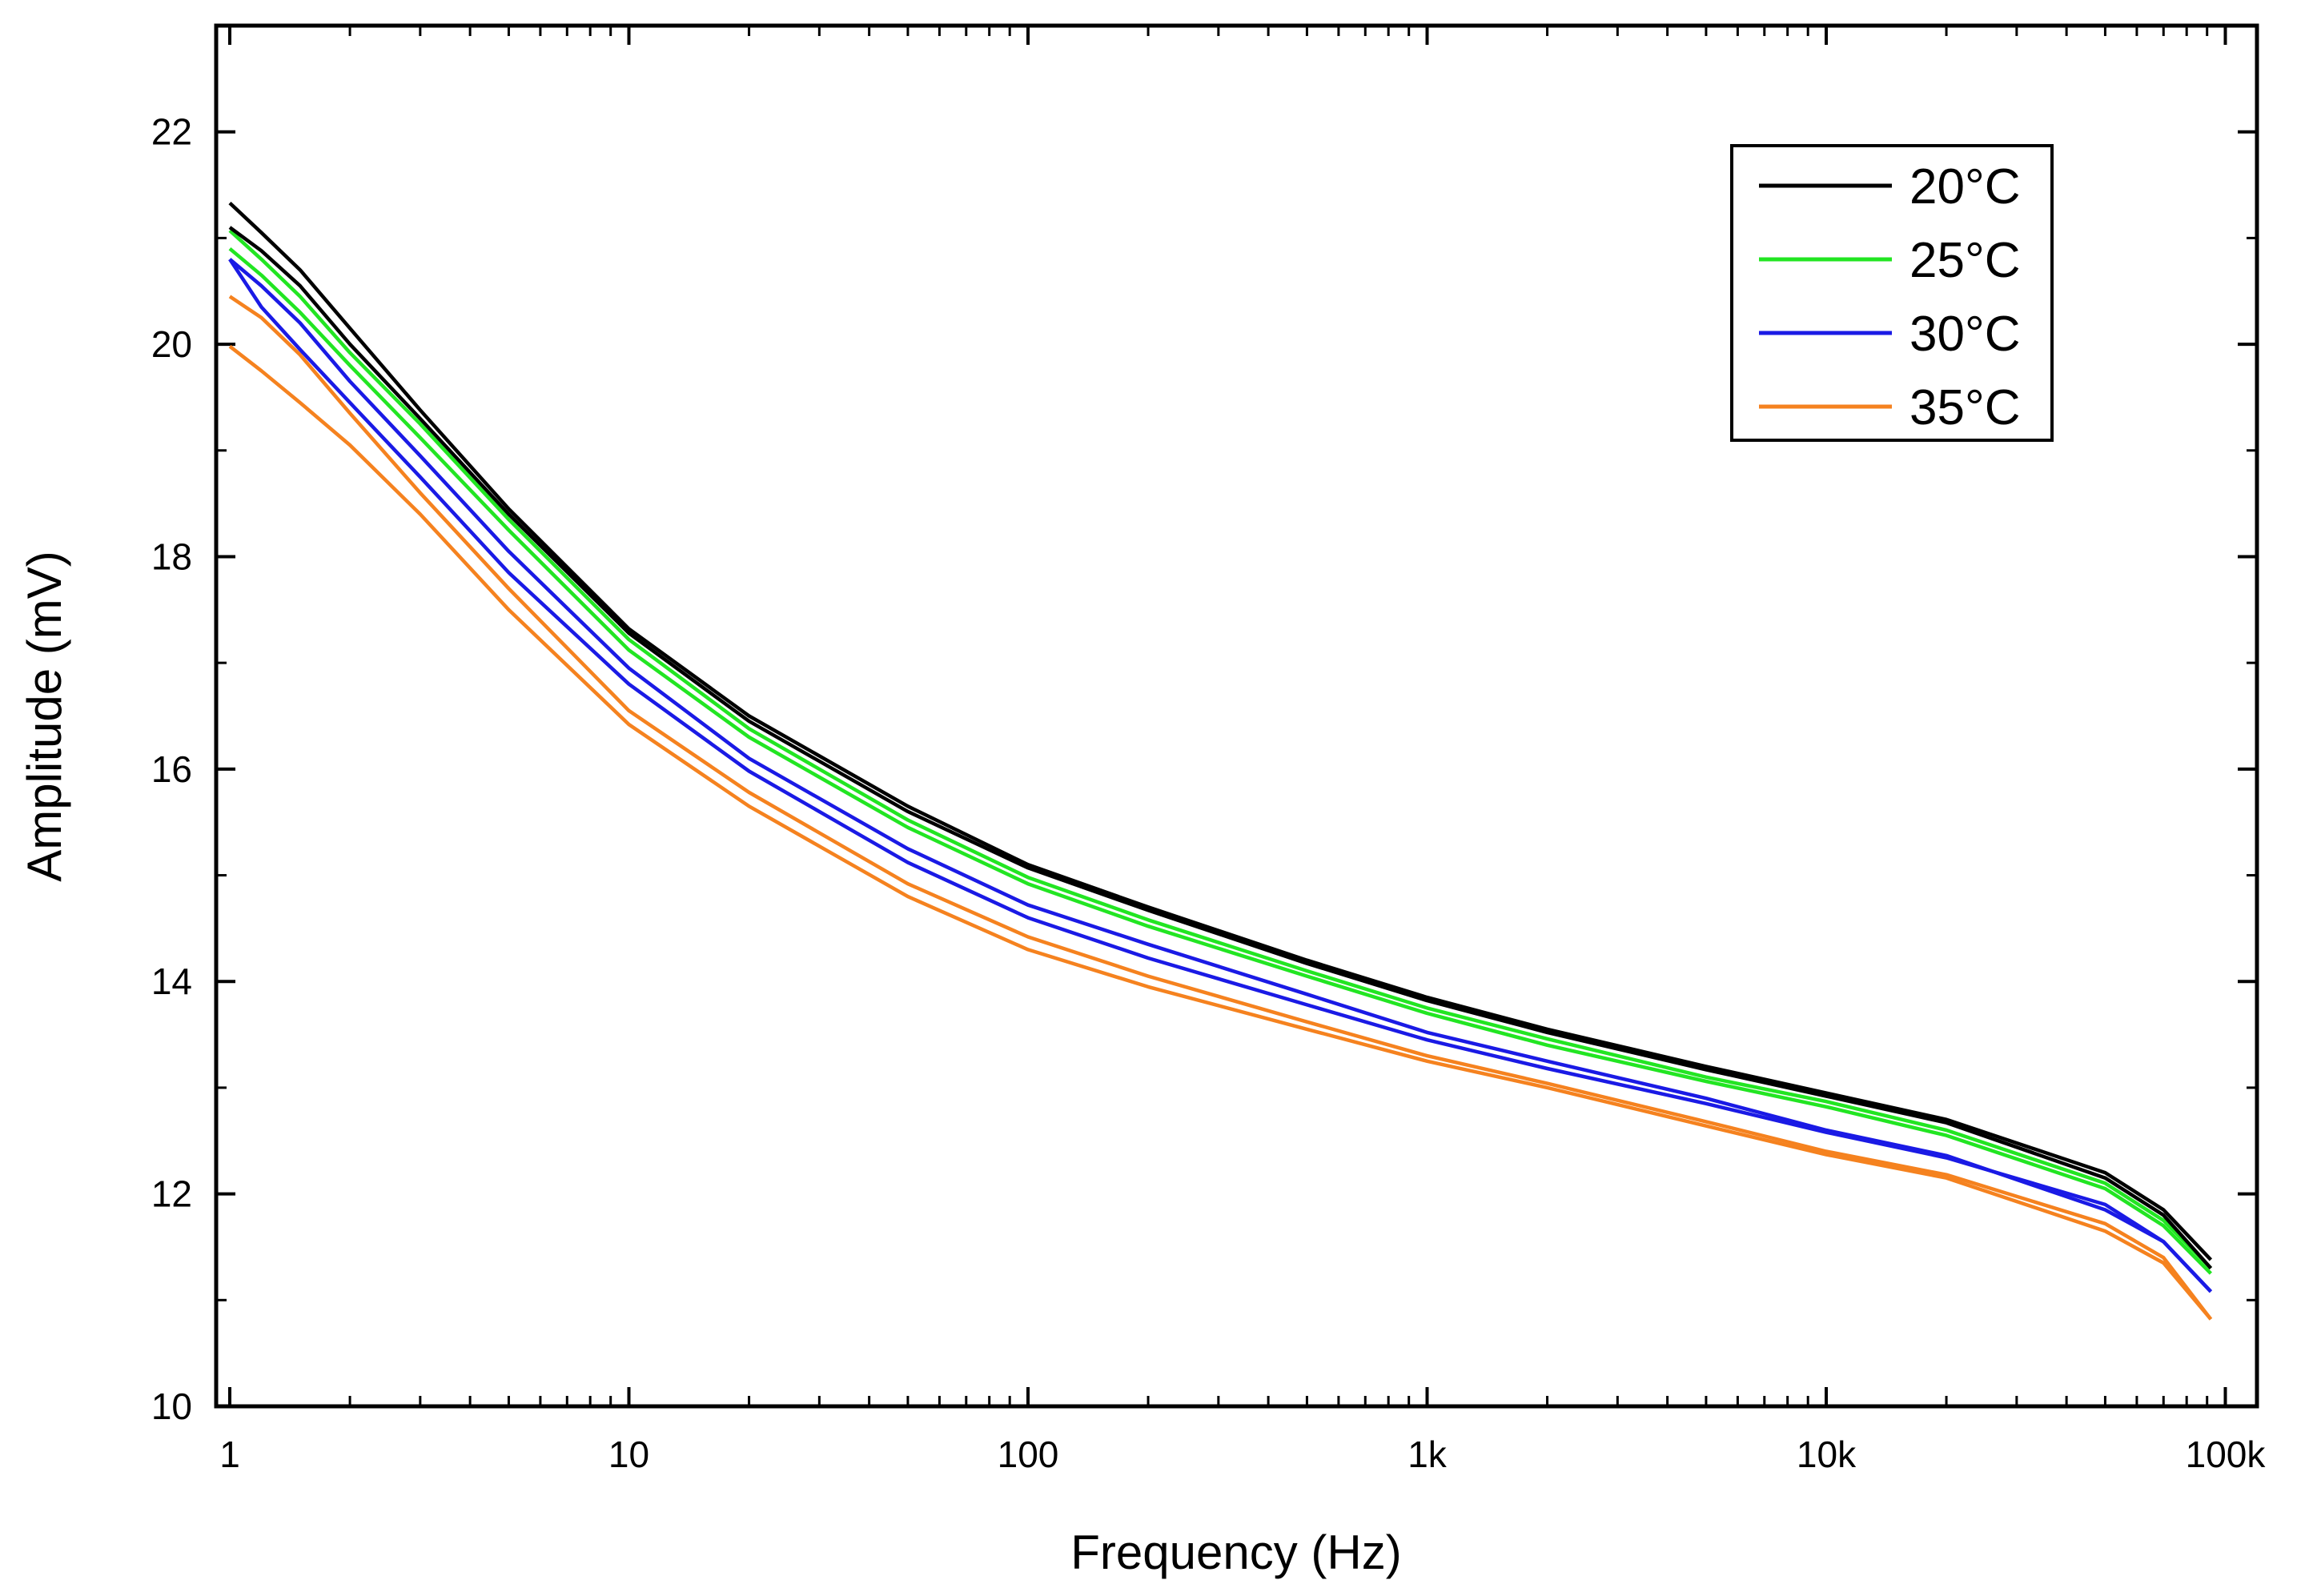 The width and height of the screenshot is (2305, 1596). Describe the element at coordinates (1029, 1454) in the screenshot. I see `x-tick-label: 100` at that location.